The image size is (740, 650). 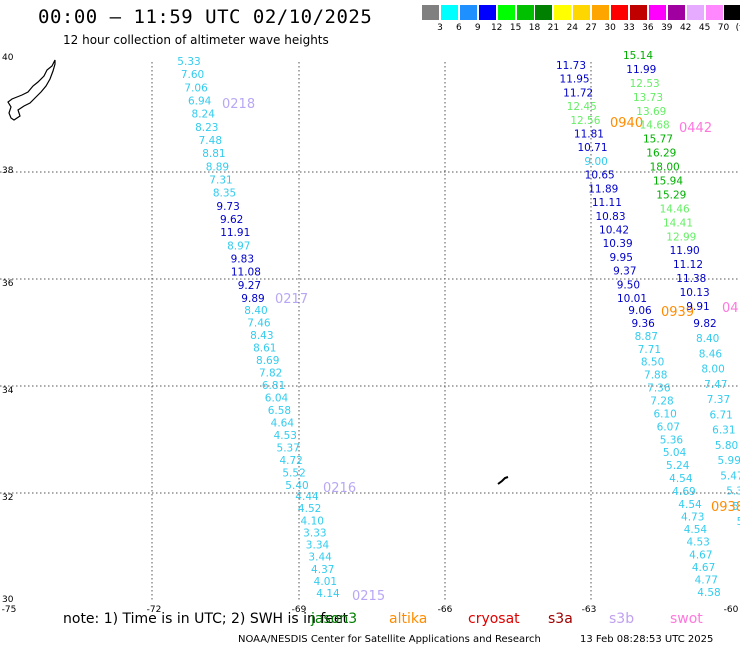 What do you see at coordinates (7, 498) in the screenshot?
I see `latitude-tick-label: 32` at bounding box center [7, 498].